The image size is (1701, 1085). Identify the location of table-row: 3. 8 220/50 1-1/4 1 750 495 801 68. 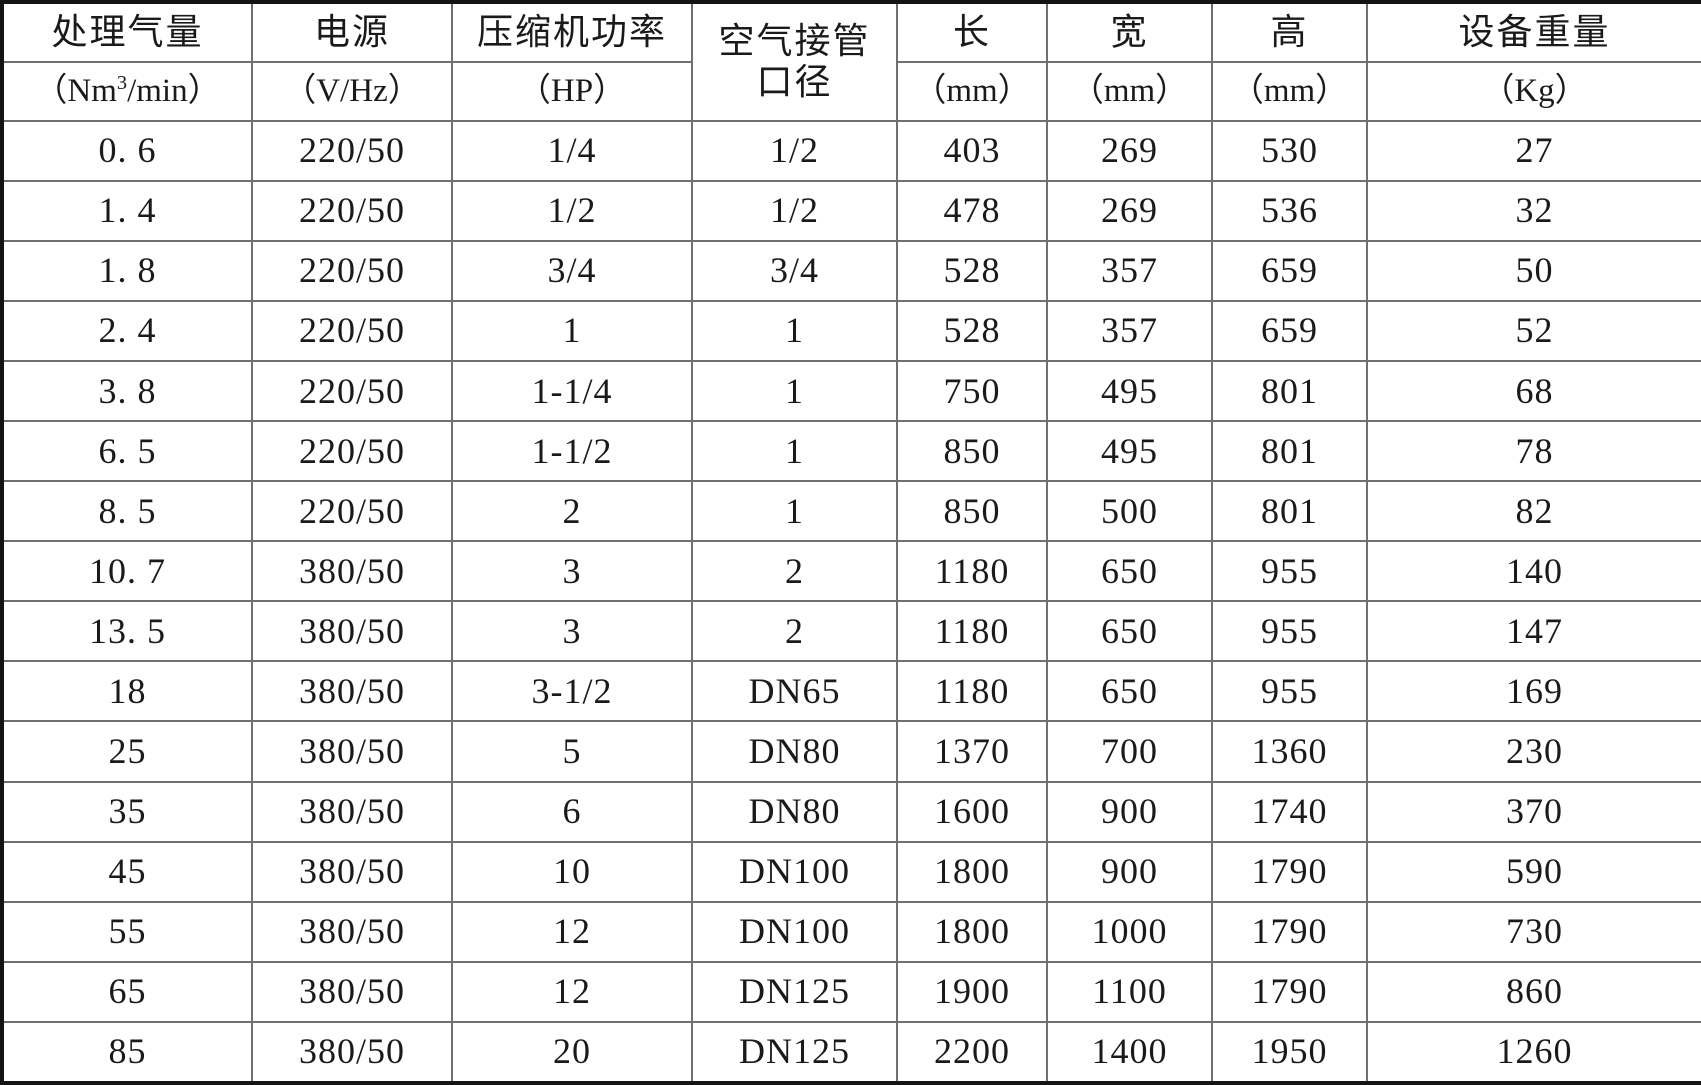
(851, 391).